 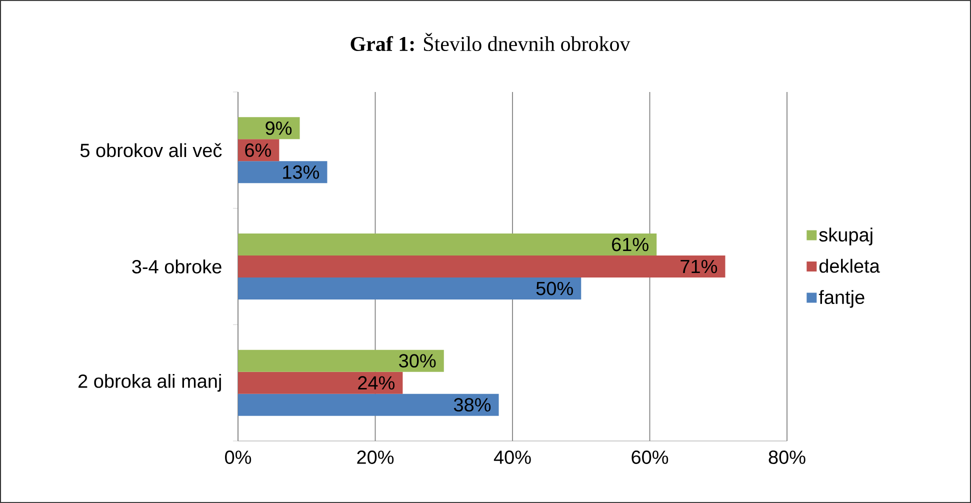 I want to click on data-label: 71%, so click(x=699, y=267).